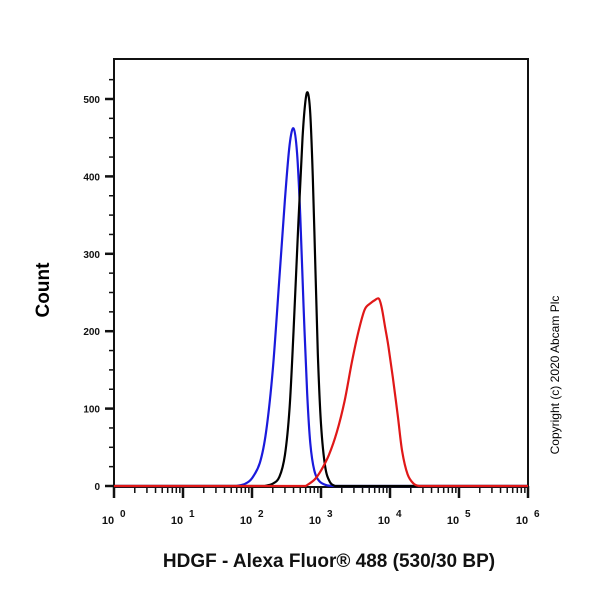  Describe the element at coordinates (468, 514) in the screenshot. I see `x-tick-exponent: 5` at that location.